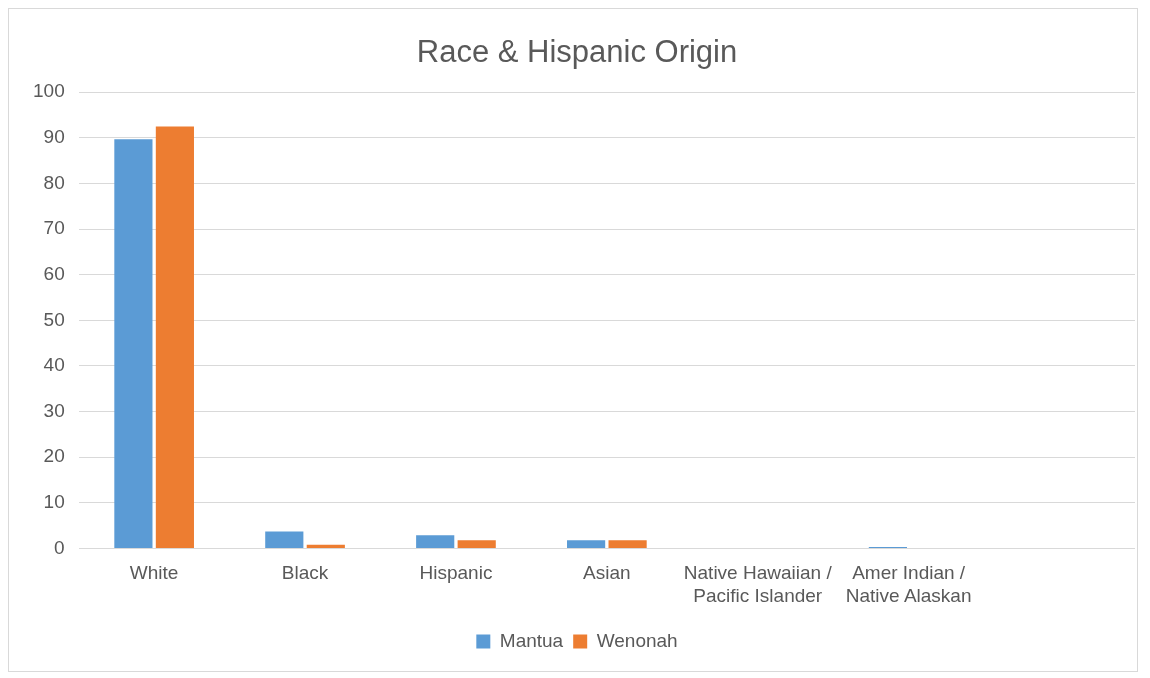 This screenshot has height=678, width=1150. I want to click on y-tick-label: 90, so click(54, 137).